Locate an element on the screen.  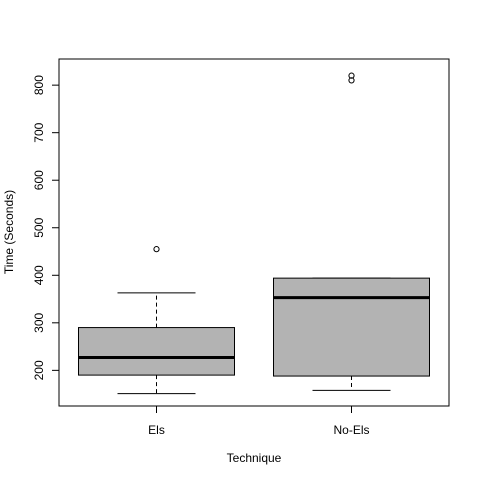
y-tick-label: 300 is located at coordinates (39, 322).